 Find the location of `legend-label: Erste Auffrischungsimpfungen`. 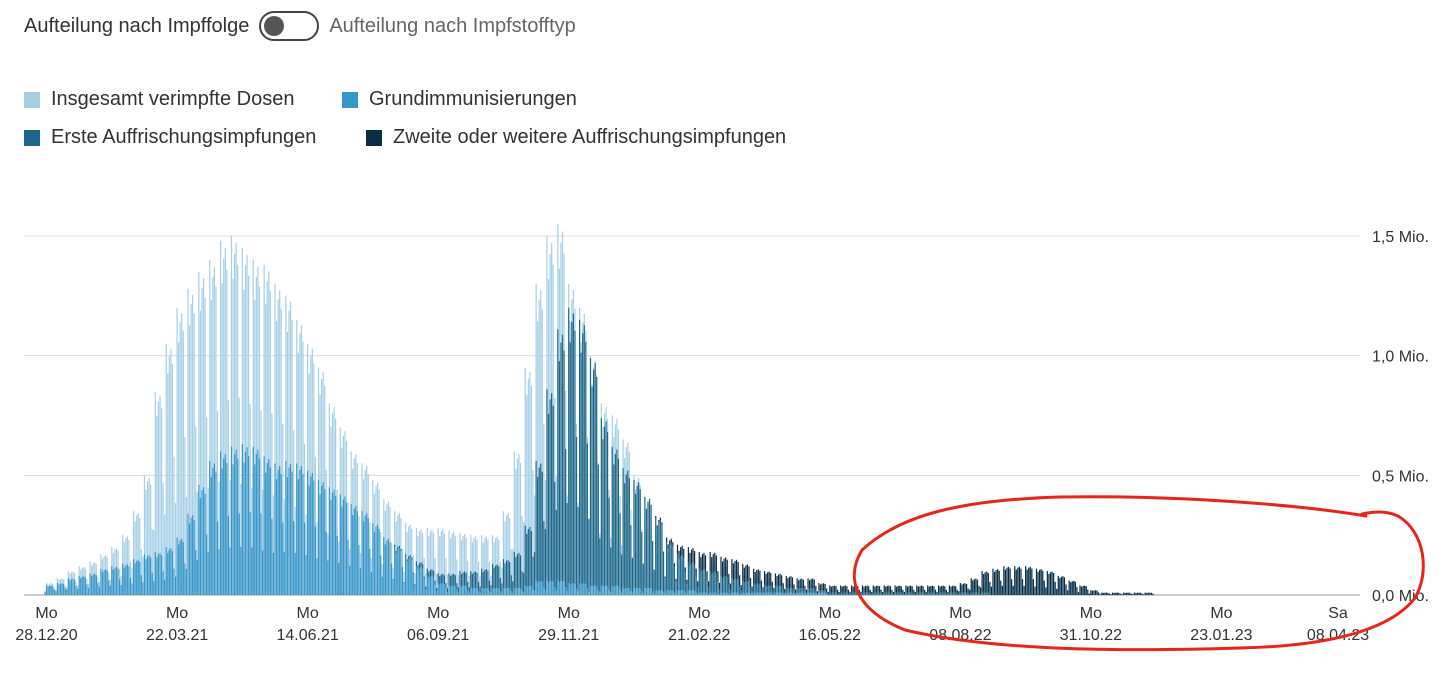

legend-label: Erste Auffrischungsimpfungen is located at coordinates (184, 137).